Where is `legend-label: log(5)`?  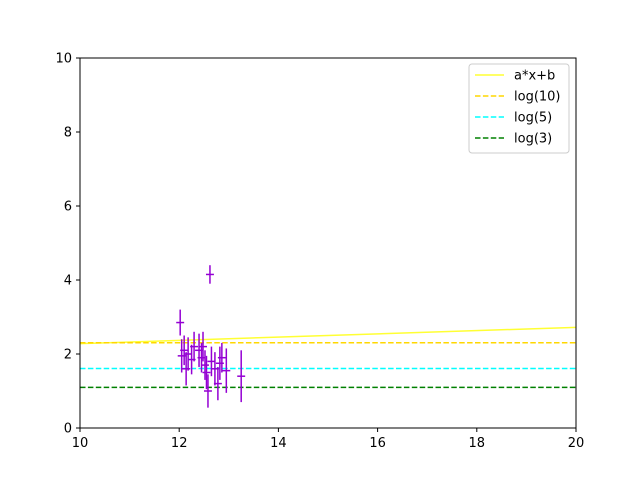
legend-label: log(5) is located at coordinates (533, 118).